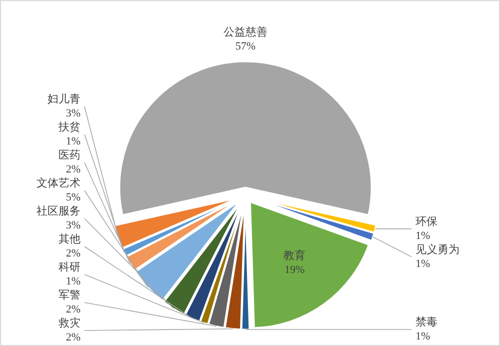  What do you see at coordinates (69, 127) in the screenshot?
I see `slice-label: 扶贫` at bounding box center [69, 127].